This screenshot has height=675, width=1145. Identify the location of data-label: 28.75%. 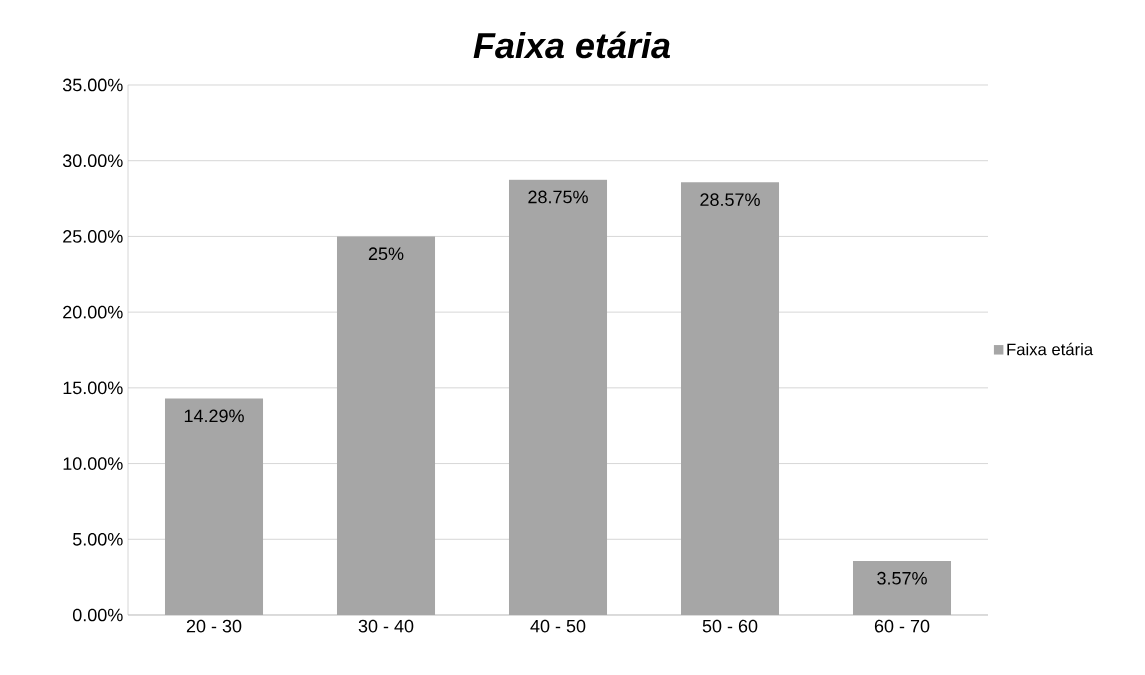
(558, 197).